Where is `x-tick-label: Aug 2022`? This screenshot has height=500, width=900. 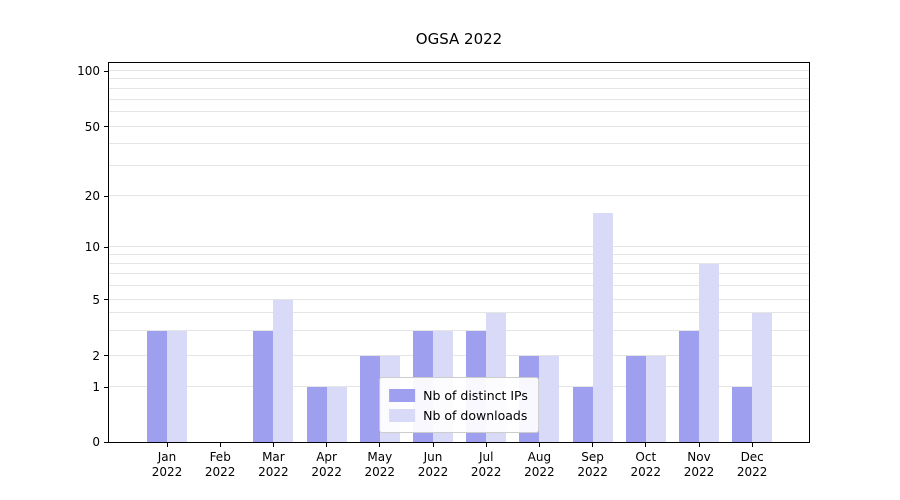 x-tick-label: Aug 2022 is located at coordinates (539, 465).